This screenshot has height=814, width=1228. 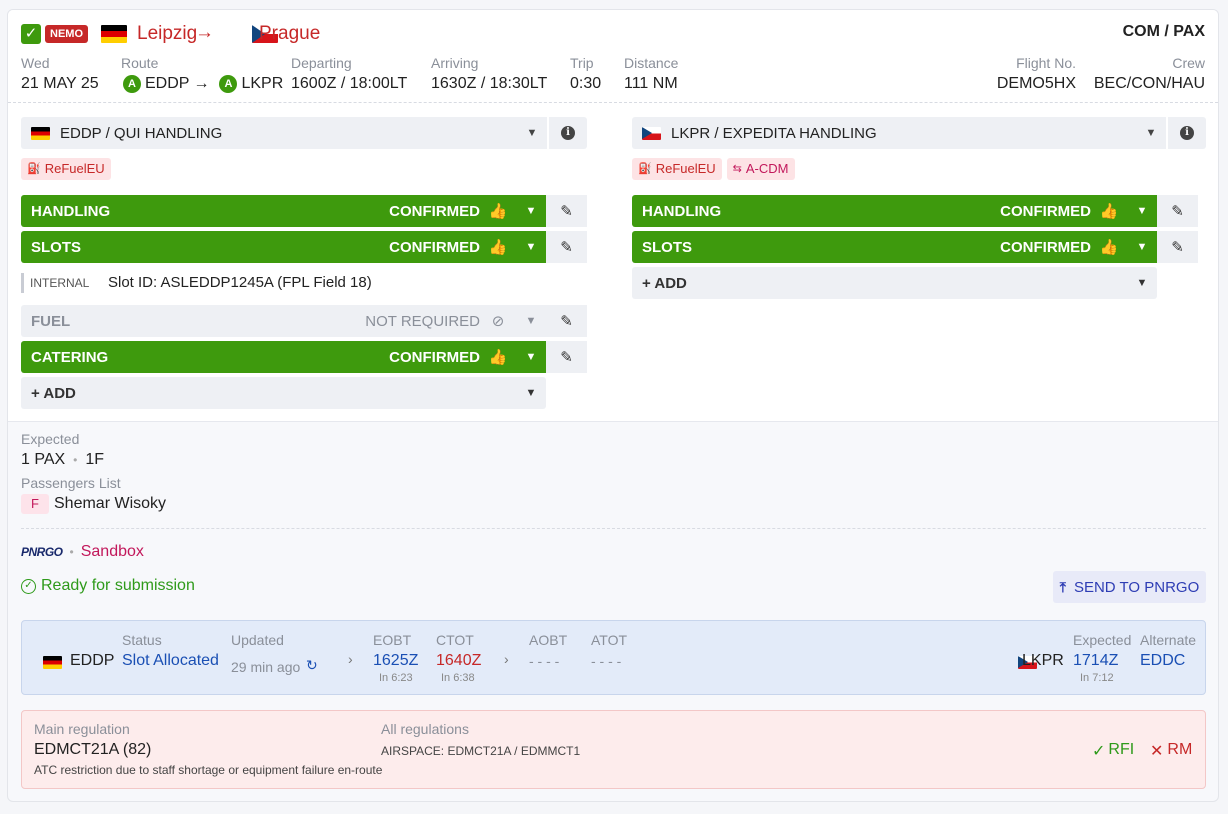 What do you see at coordinates (774, 133) in the screenshot?
I see `arr-handler-name: LKPR / EXPEDITA HANDLING` at bounding box center [774, 133].